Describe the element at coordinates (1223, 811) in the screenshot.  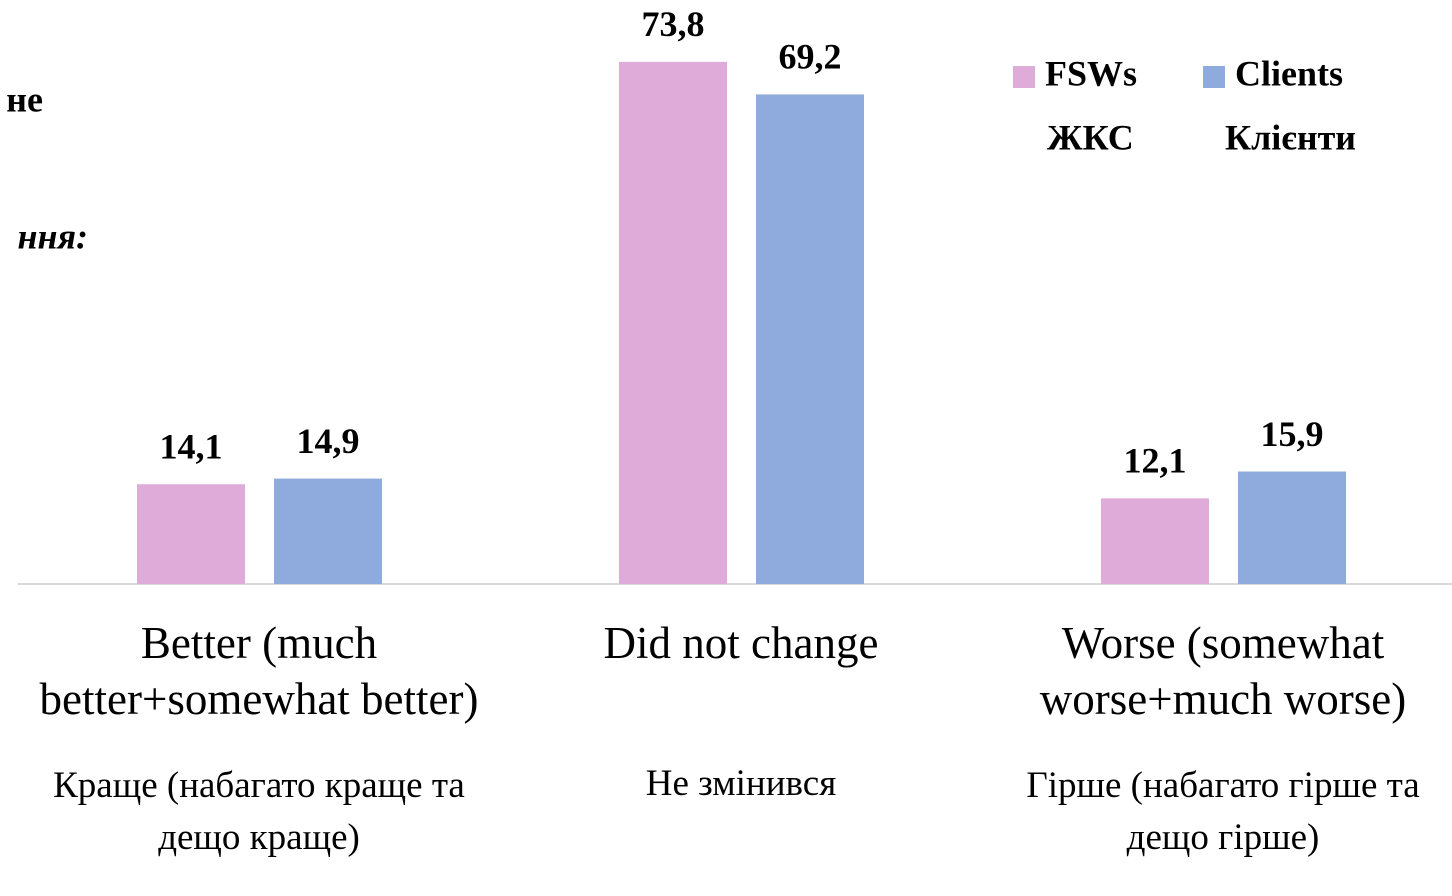
I see `category-subtitle: Гірше (набагато гірше та дещо гірше)` at that location.